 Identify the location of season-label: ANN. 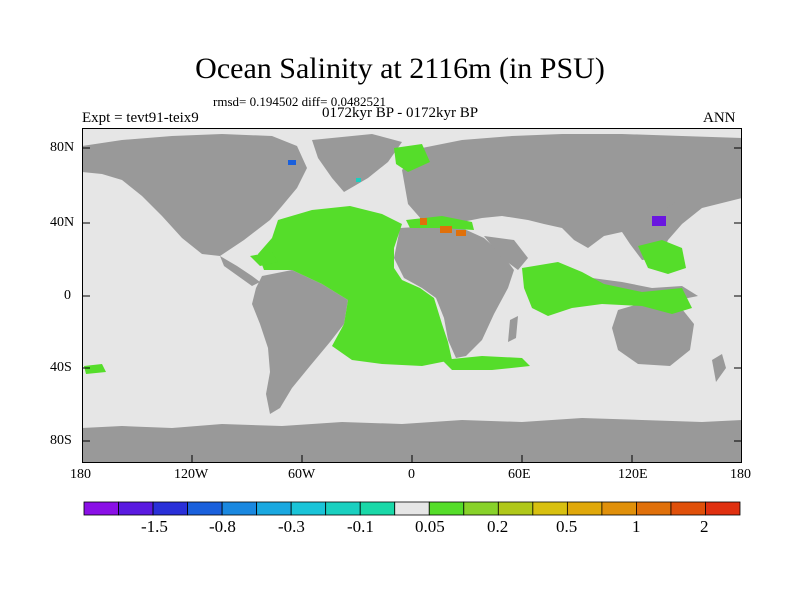
(719, 118).